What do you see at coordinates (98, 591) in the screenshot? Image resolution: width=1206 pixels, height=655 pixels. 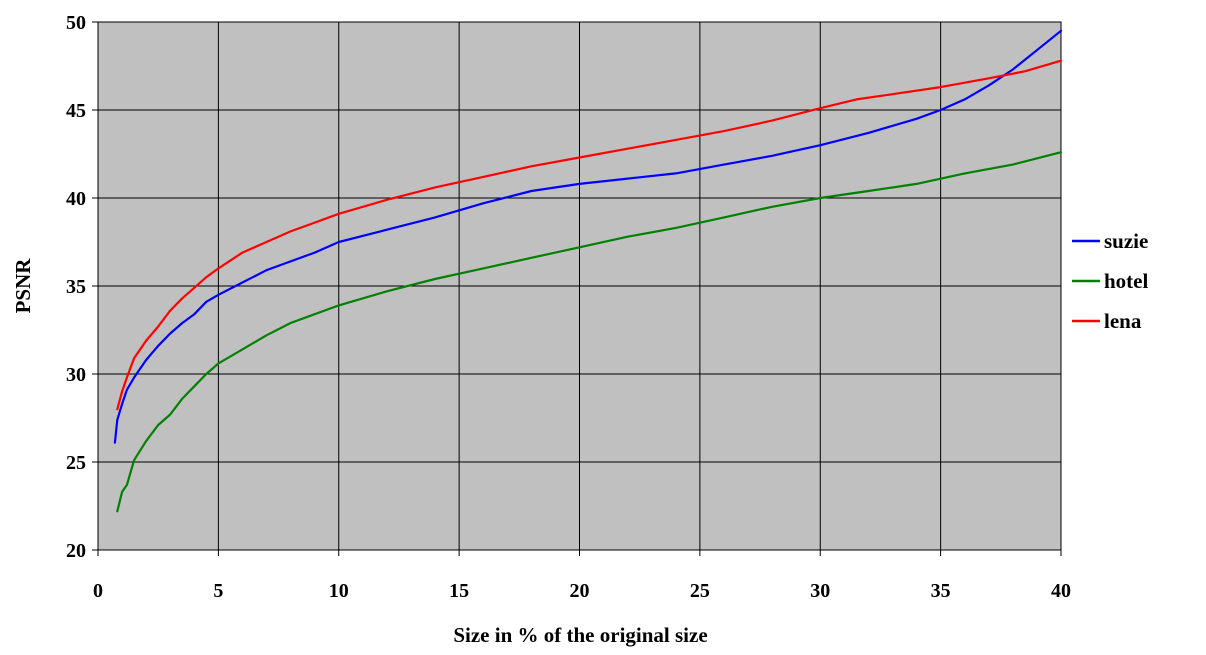 I see `x-tick-label: 0` at bounding box center [98, 591].